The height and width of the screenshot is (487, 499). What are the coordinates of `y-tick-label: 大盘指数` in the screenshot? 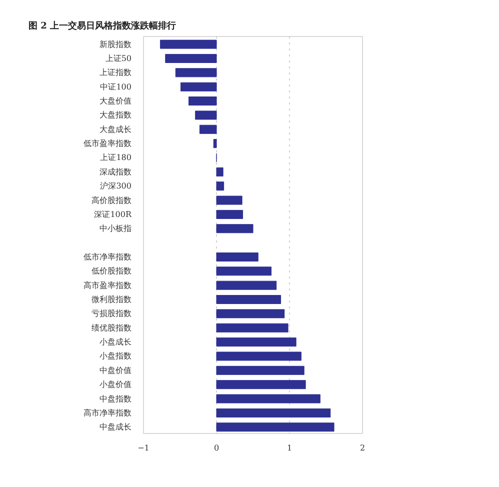 It's located at (116, 115).